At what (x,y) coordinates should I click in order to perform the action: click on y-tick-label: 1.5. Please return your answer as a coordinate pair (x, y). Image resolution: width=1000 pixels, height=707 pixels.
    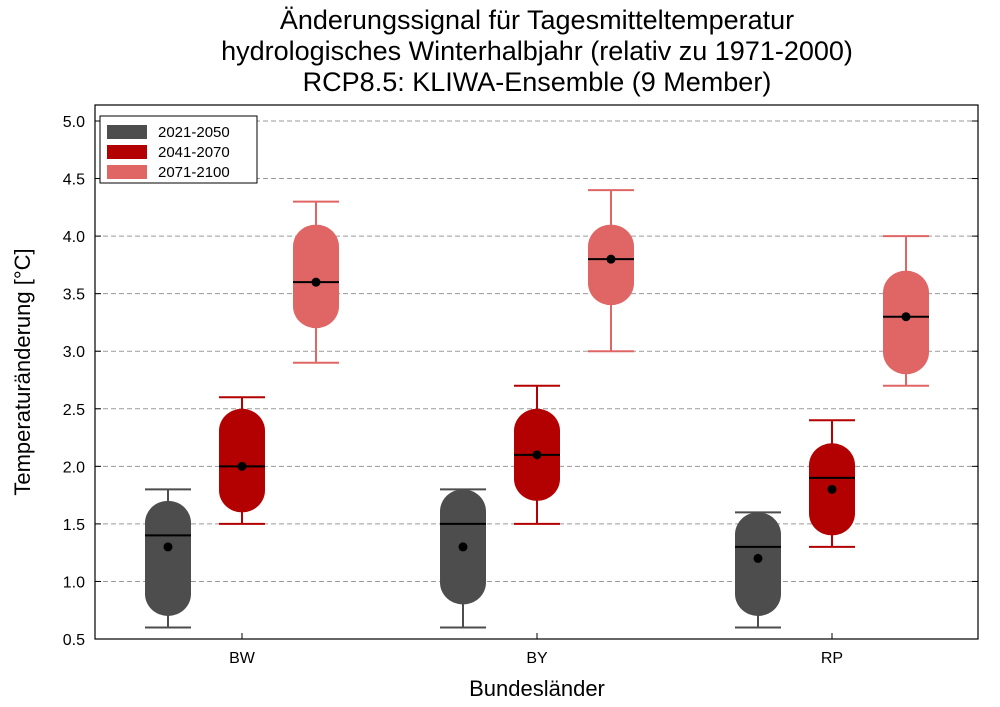
    Looking at the image, I should click on (74, 525).